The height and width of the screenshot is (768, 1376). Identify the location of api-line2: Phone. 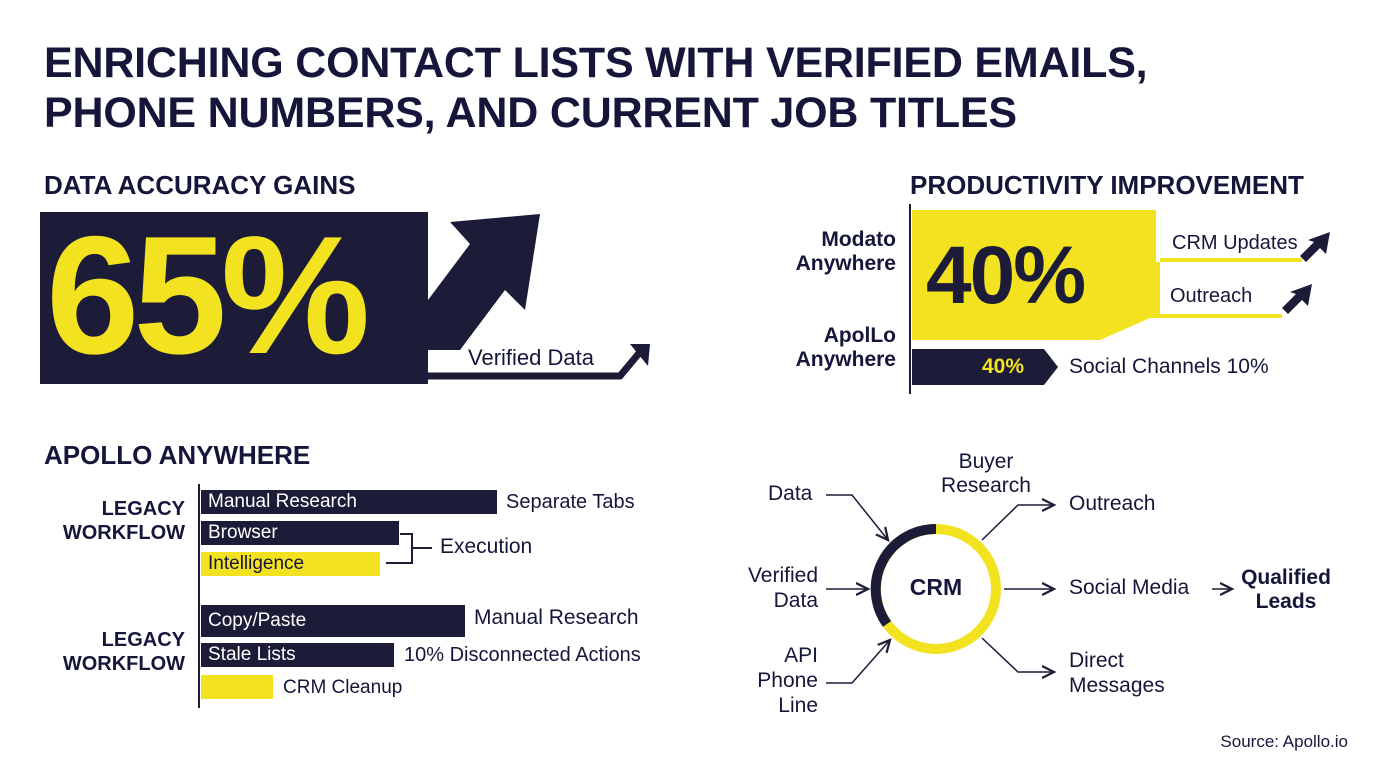
(787, 680).